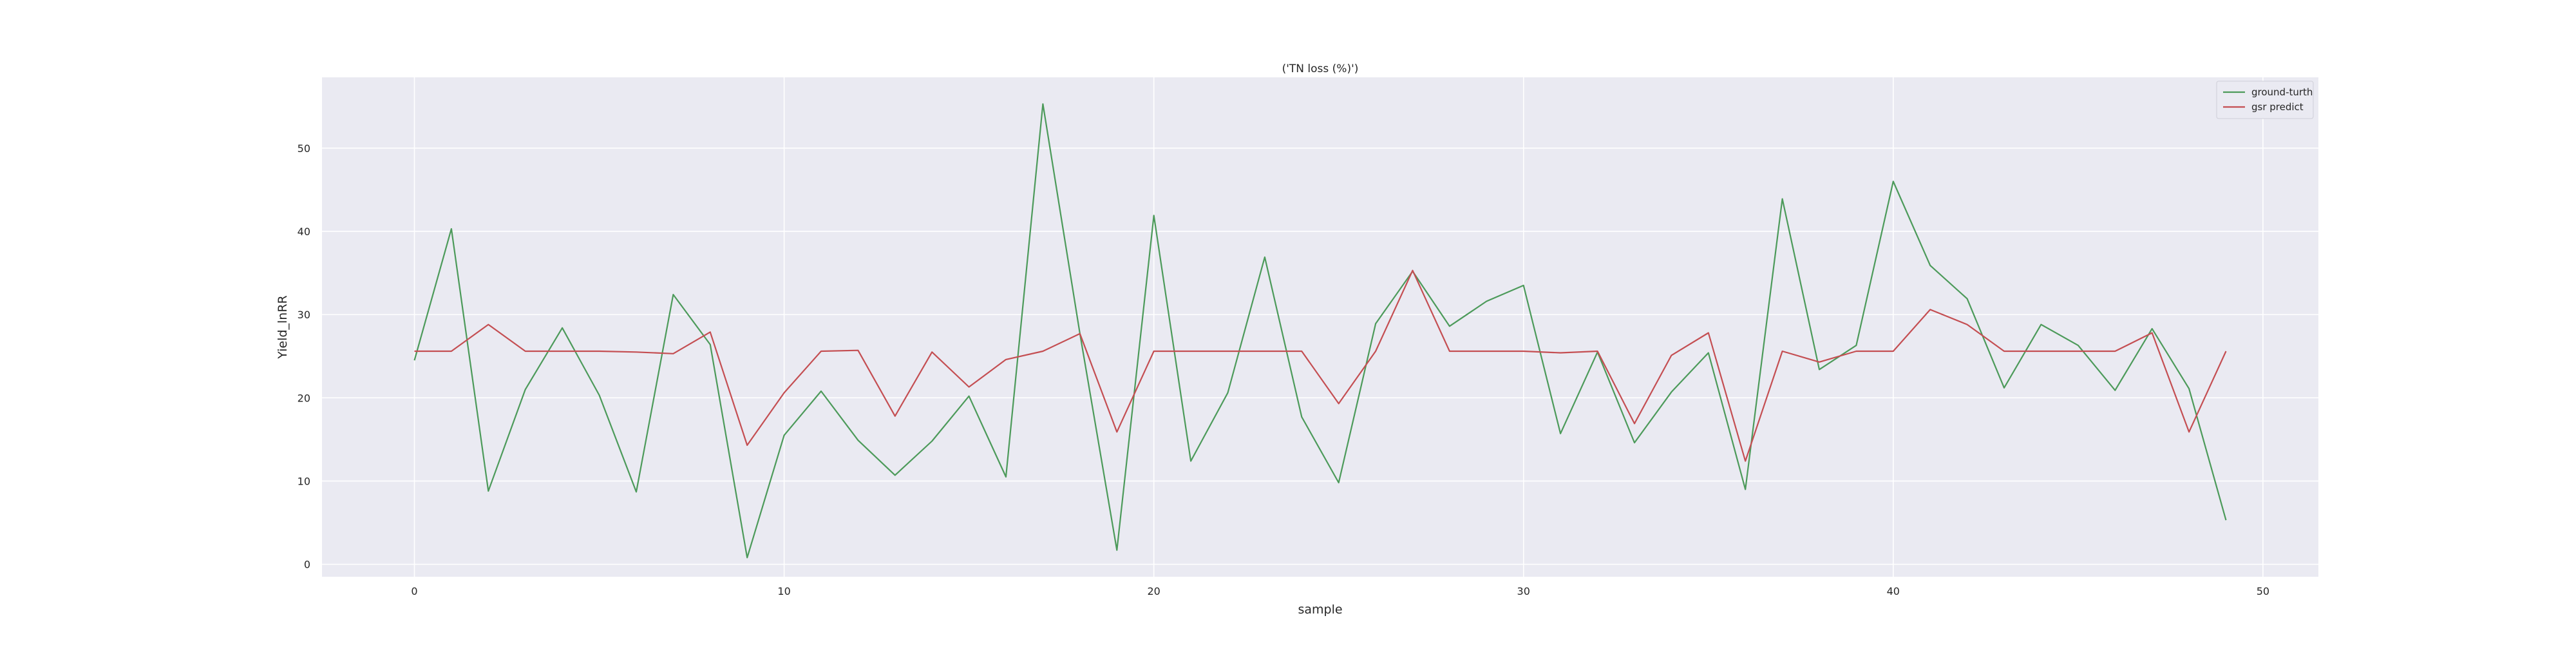  Describe the element at coordinates (1154, 591) in the screenshot. I see `x-tick-label: 20` at that location.